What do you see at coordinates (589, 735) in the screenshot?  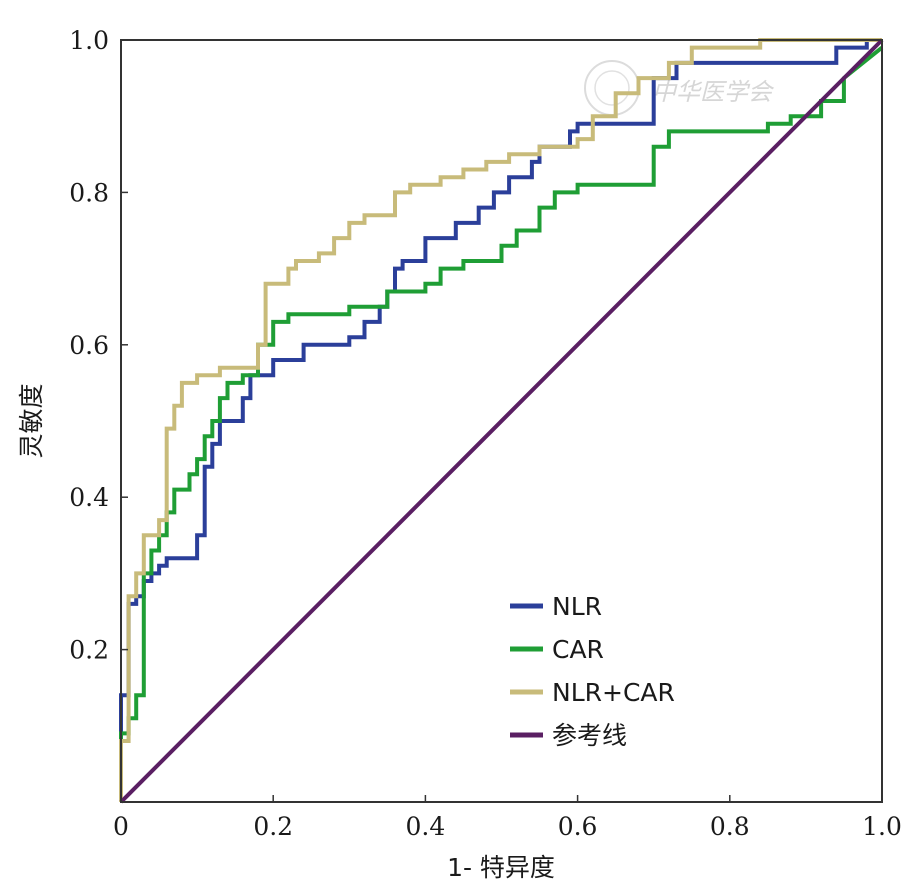 I see `legend-label-3: 参考线` at bounding box center [589, 735].